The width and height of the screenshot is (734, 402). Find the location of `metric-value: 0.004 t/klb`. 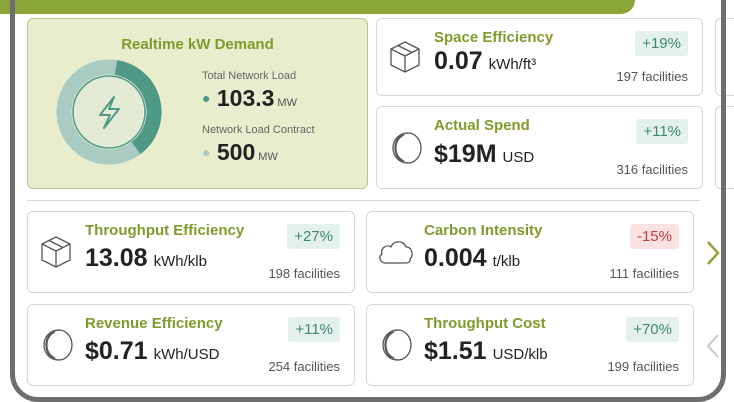

metric-value: 0.004 t/klb is located at coordinates (472, 258).